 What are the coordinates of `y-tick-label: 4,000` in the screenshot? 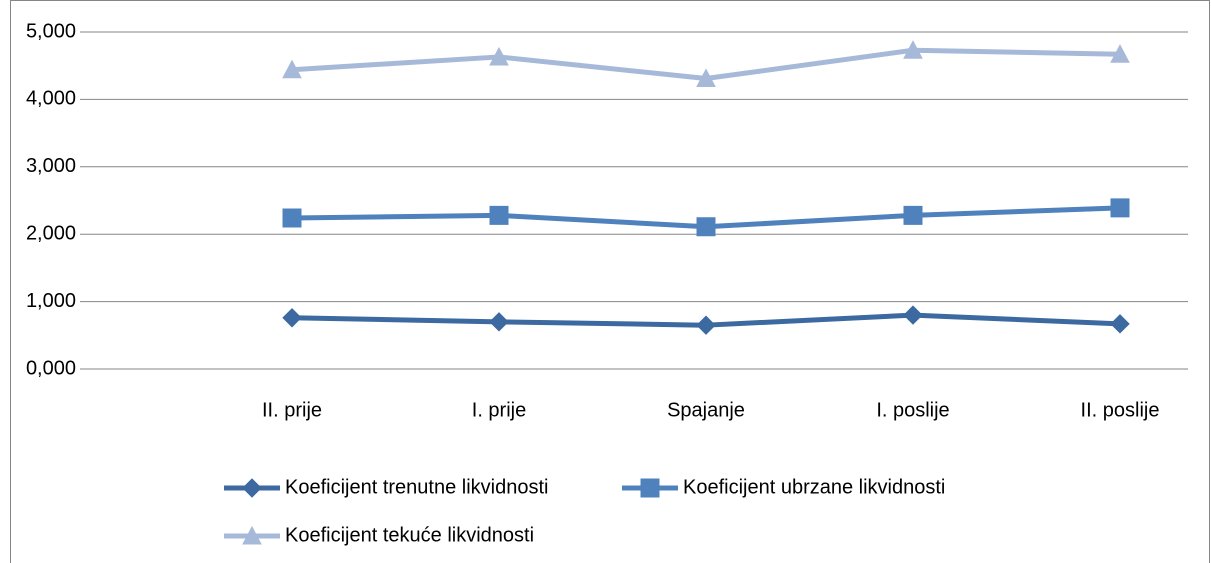 It's located at (51, 99).